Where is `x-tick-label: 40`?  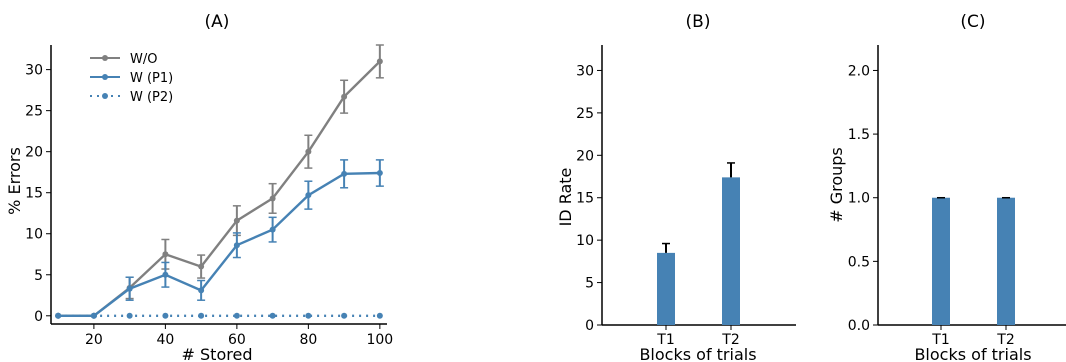
x-tick-label: 40 is located at coordinates (165, 340).